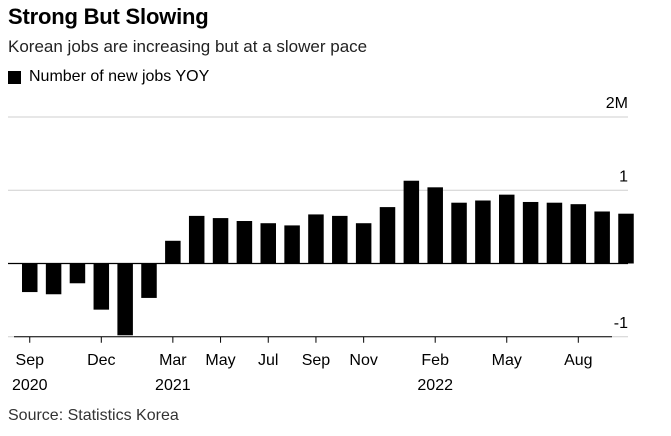 The width and height of the screenshot is (671, 436). I want to click on x-tick-label: Jul, so click(268, 360).